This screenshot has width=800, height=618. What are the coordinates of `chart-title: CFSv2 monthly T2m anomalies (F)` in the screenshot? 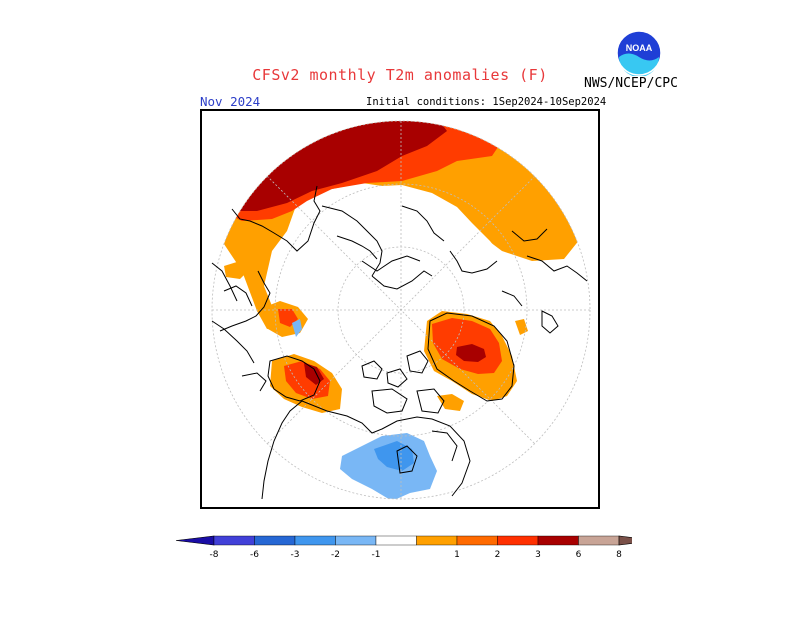 It's located at (400, 75).